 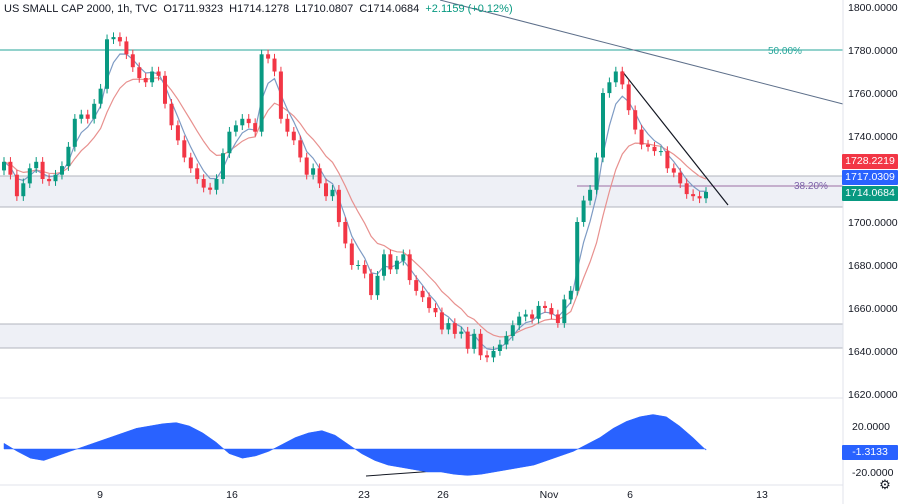 I want to click on price-tick-label: 1800.0000, so click(x=873, y=8).